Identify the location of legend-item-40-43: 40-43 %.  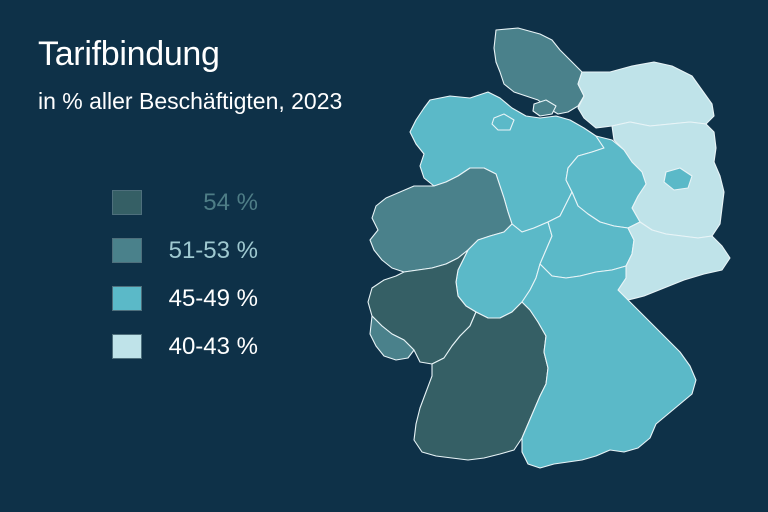
(187, 356).